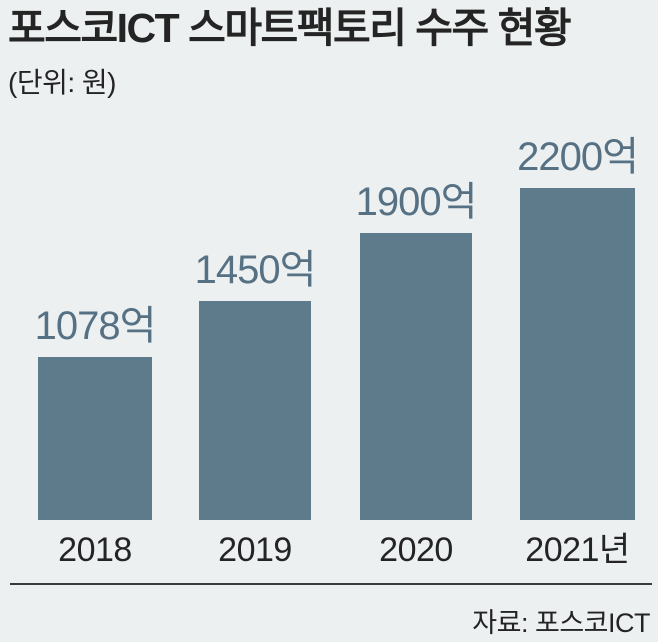  What do you see at coordinates (331, 584) in the screenshot?
I see `footer-divider` at bounding box center [331, 584].